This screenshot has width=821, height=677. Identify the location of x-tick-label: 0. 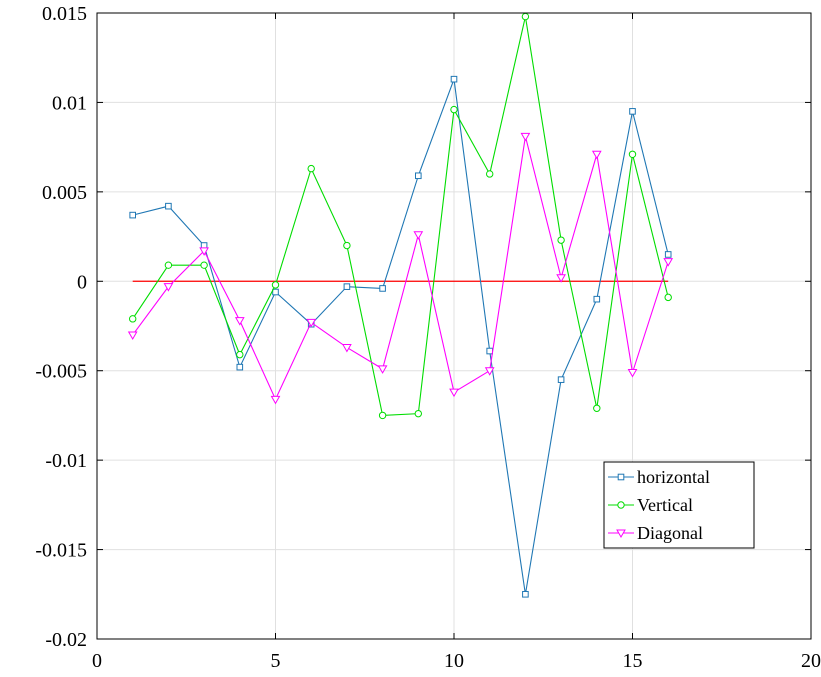
(97, 661).